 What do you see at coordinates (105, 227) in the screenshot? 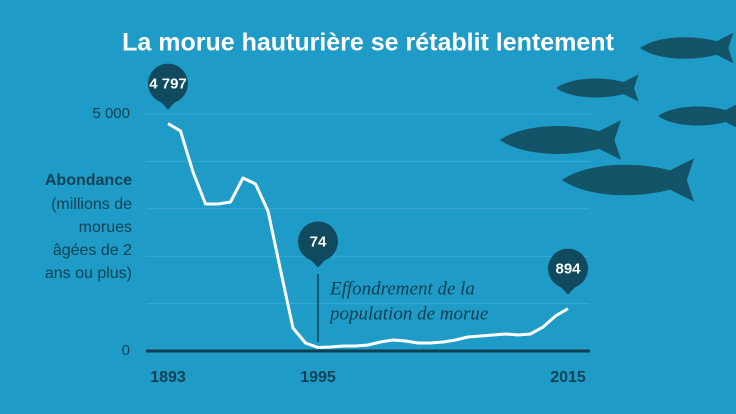
I see `y-axis-detail: morues` at bounding box center [105, 227].